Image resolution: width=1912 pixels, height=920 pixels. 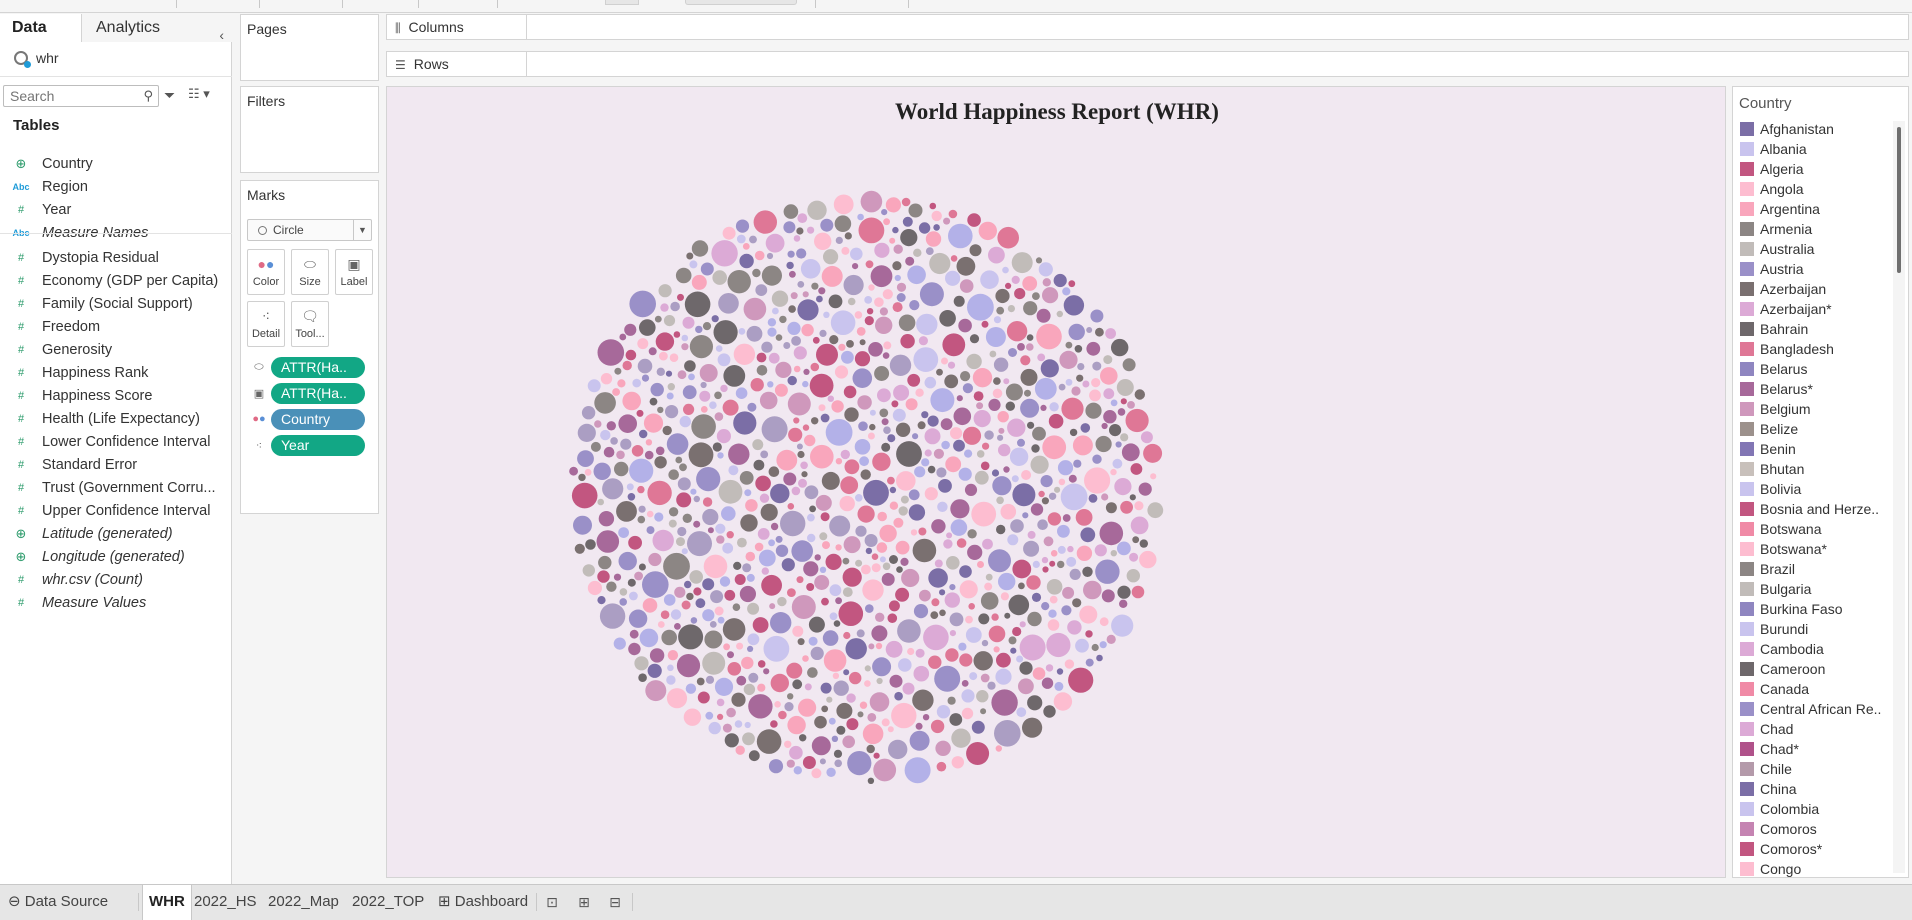 I want to click on size-pill: ATTR(Ha.., so click(x=318, y=367).